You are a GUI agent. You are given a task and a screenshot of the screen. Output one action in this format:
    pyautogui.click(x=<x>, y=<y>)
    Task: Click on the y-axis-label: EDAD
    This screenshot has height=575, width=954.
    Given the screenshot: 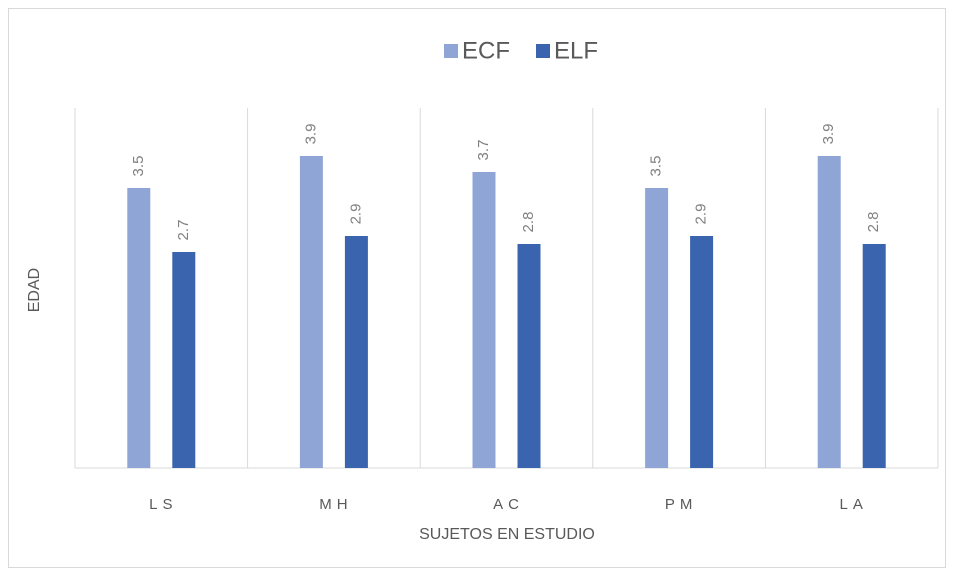 What is the action you would take?
    pyautogui.click(x=34, y=290)
    